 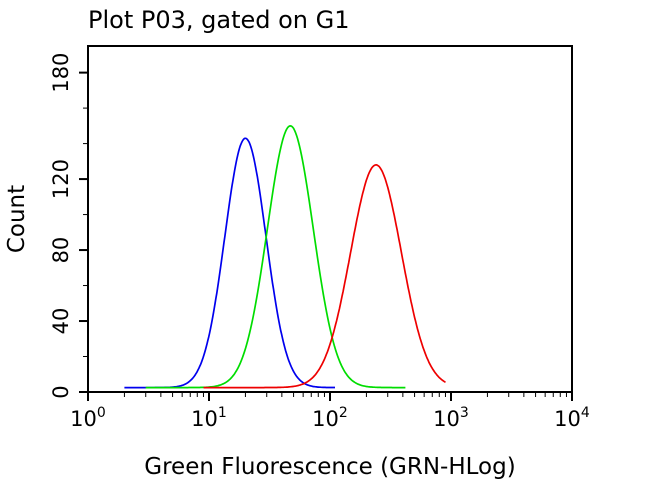 I want to click on y-tick-label: 80, so click(x=61, y=250).